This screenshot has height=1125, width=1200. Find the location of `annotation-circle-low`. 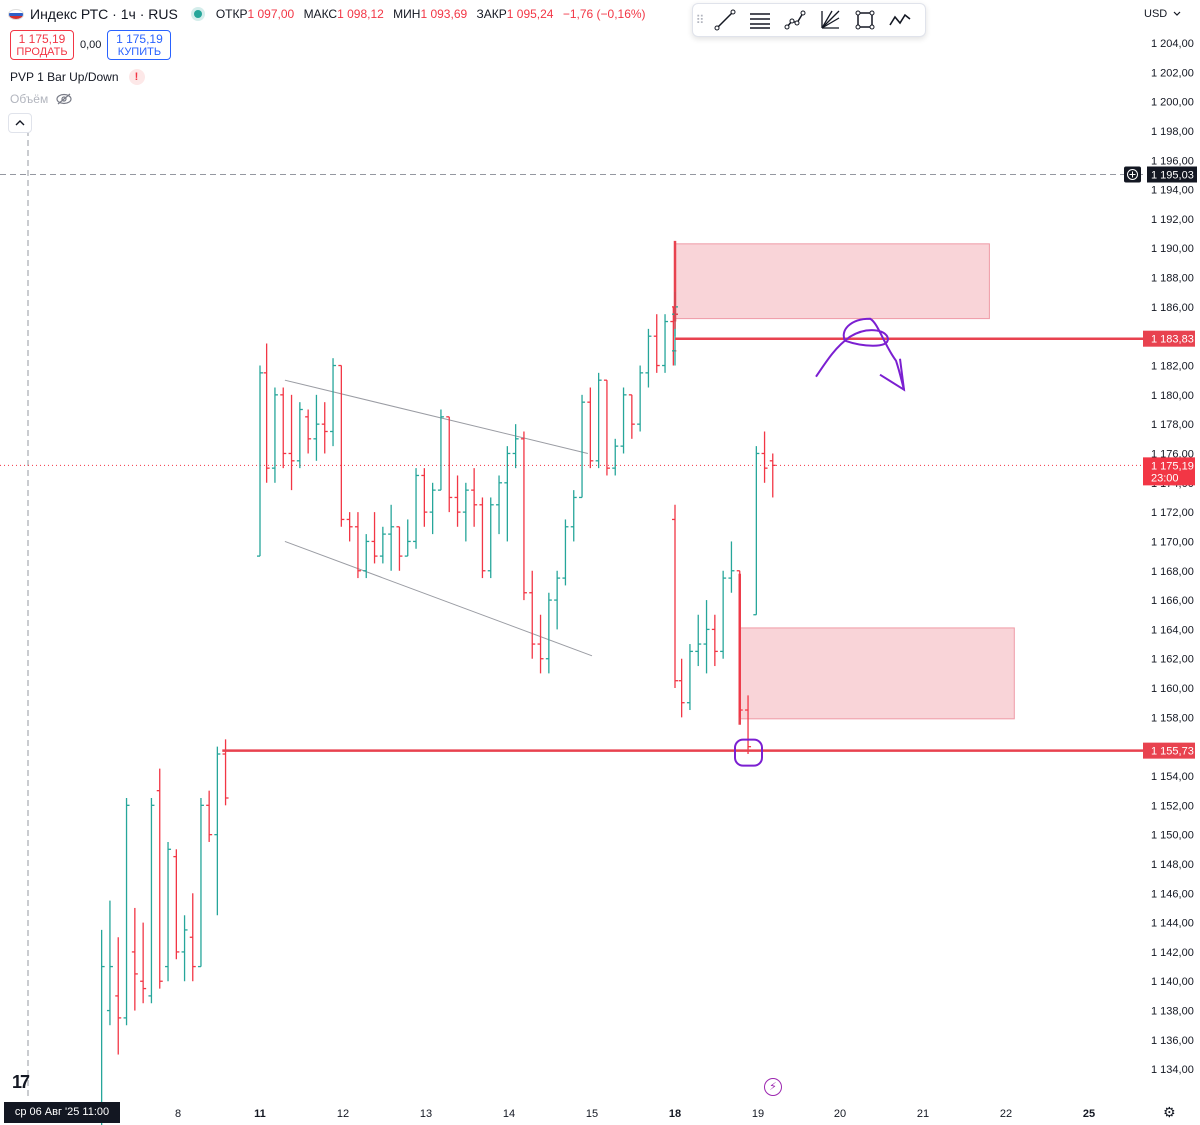

annotation-circle-low is located at coordinates (748, 752).